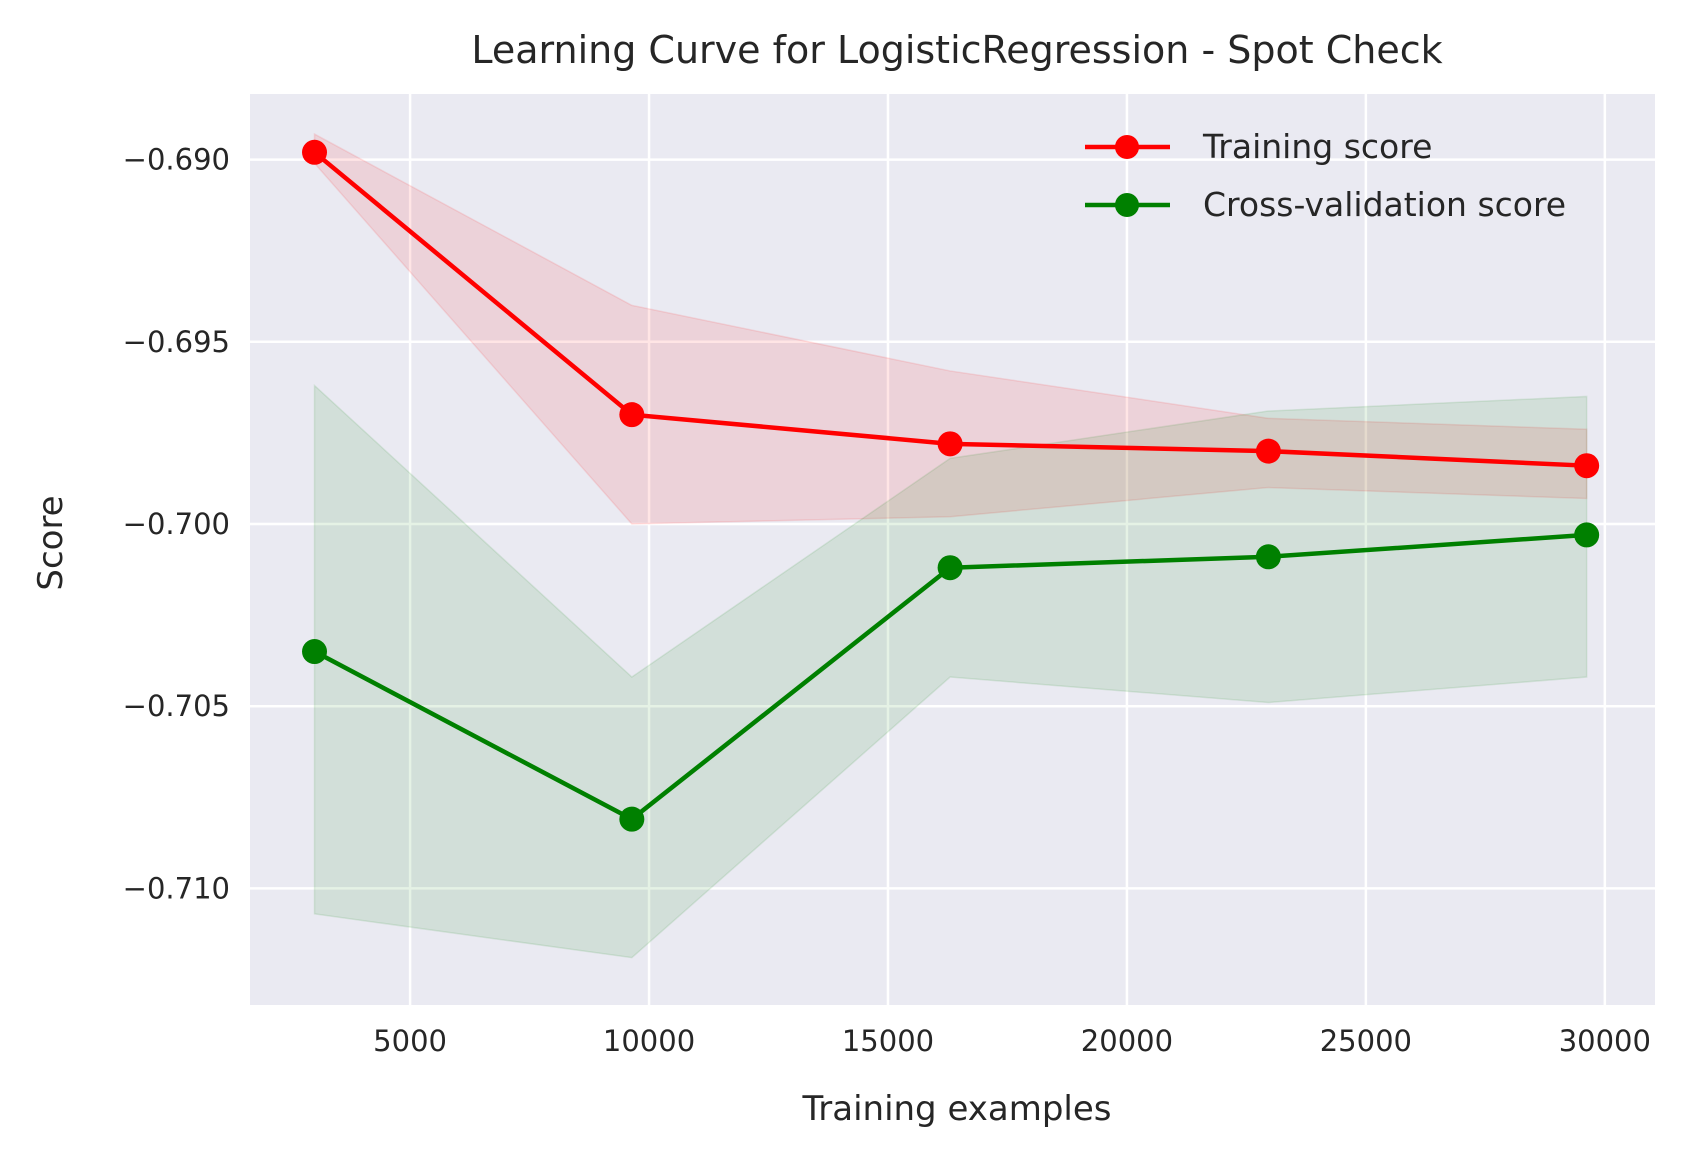 Image resolution: width=1685 pixels, height=1154 pixels. What do you see at coordinates (51, 542) in the screenshot?
I see `y-axis-label: Score` at bounding box center [51, 542].